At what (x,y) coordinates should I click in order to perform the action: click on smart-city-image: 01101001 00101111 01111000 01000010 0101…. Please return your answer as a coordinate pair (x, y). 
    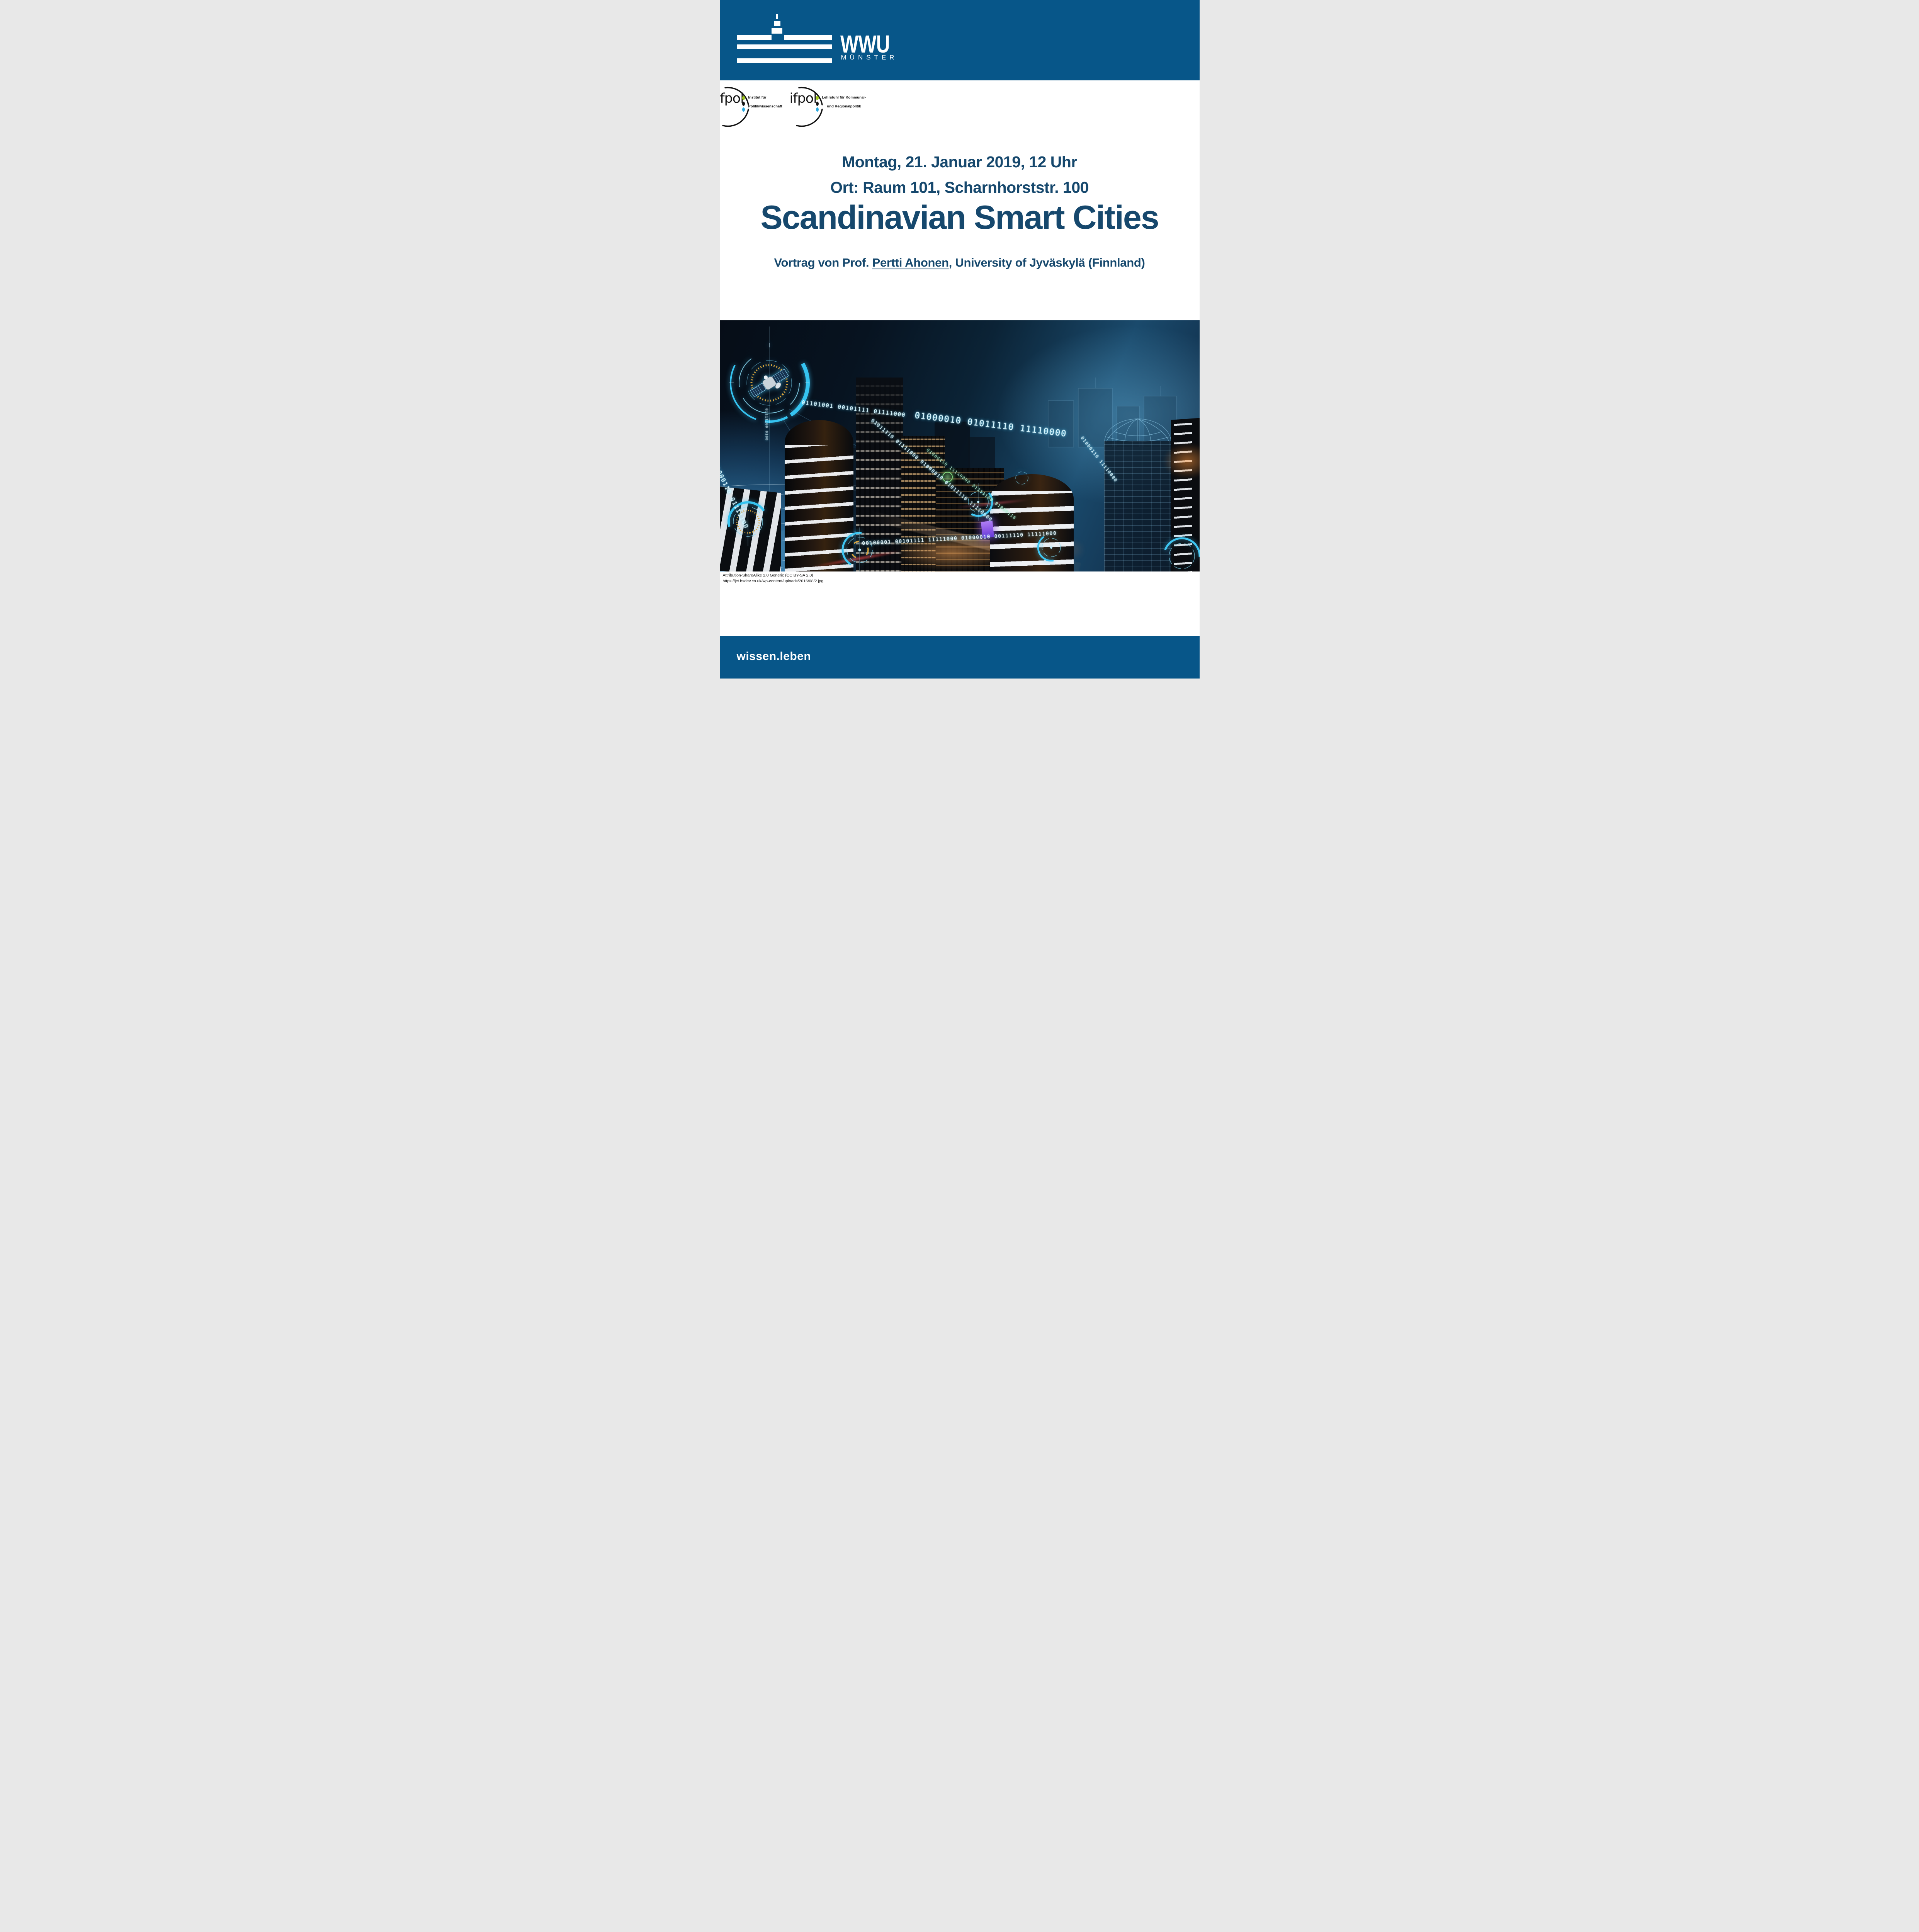
    Looking at the image, I should click on (959, 446).